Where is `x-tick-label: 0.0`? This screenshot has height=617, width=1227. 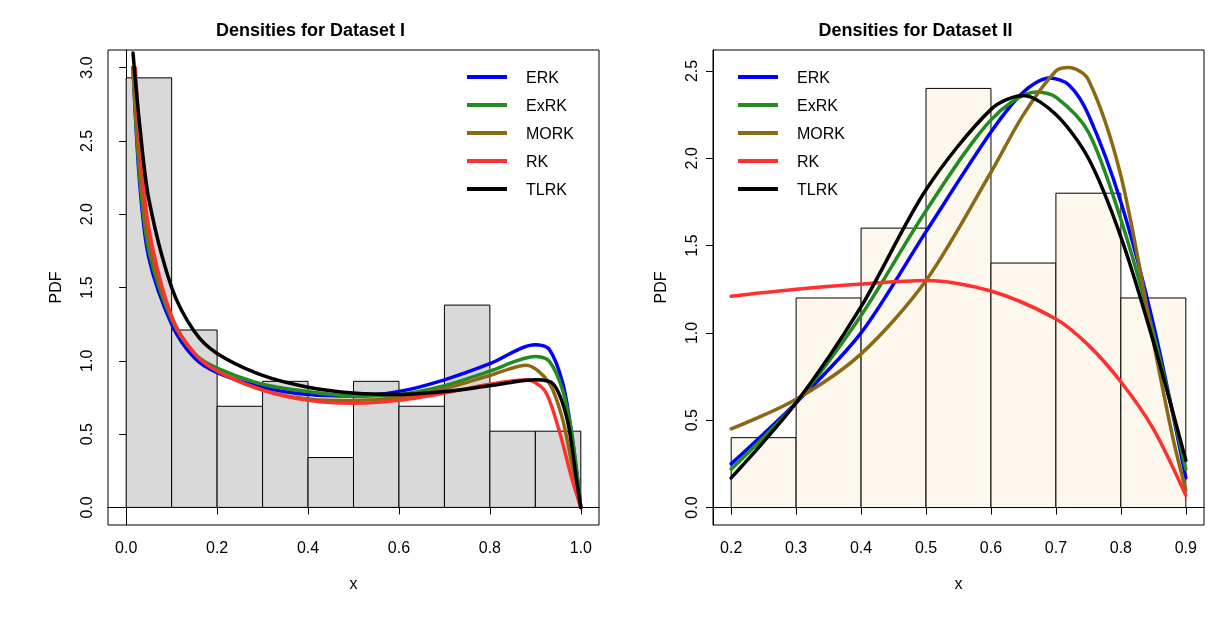
x-tick-label: 0.0 is located at coordinates (126, 547).